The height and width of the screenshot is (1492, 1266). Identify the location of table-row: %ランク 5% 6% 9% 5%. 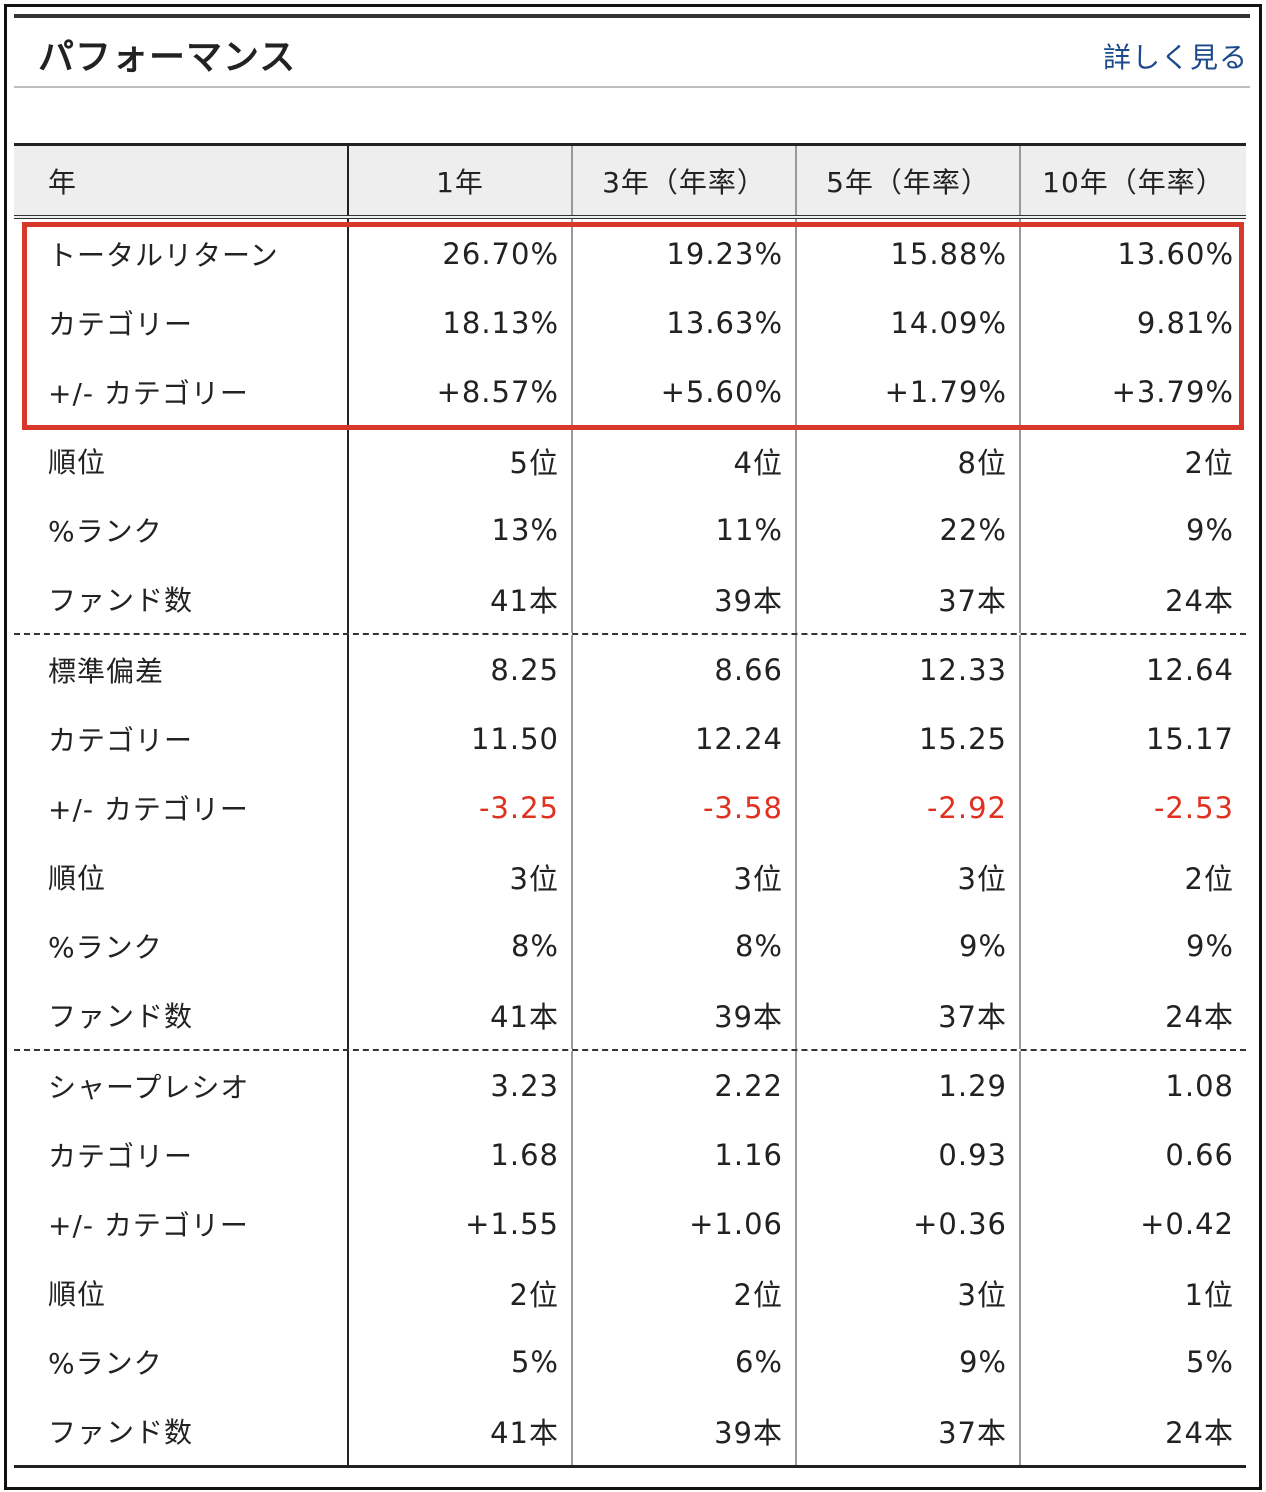
(630, 1361).